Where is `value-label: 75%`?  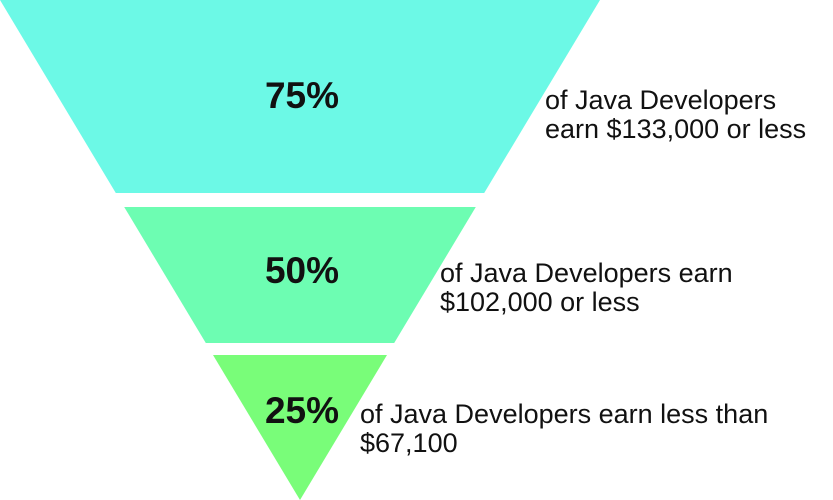
value-label: 75% is located at coordinates (302, 95).